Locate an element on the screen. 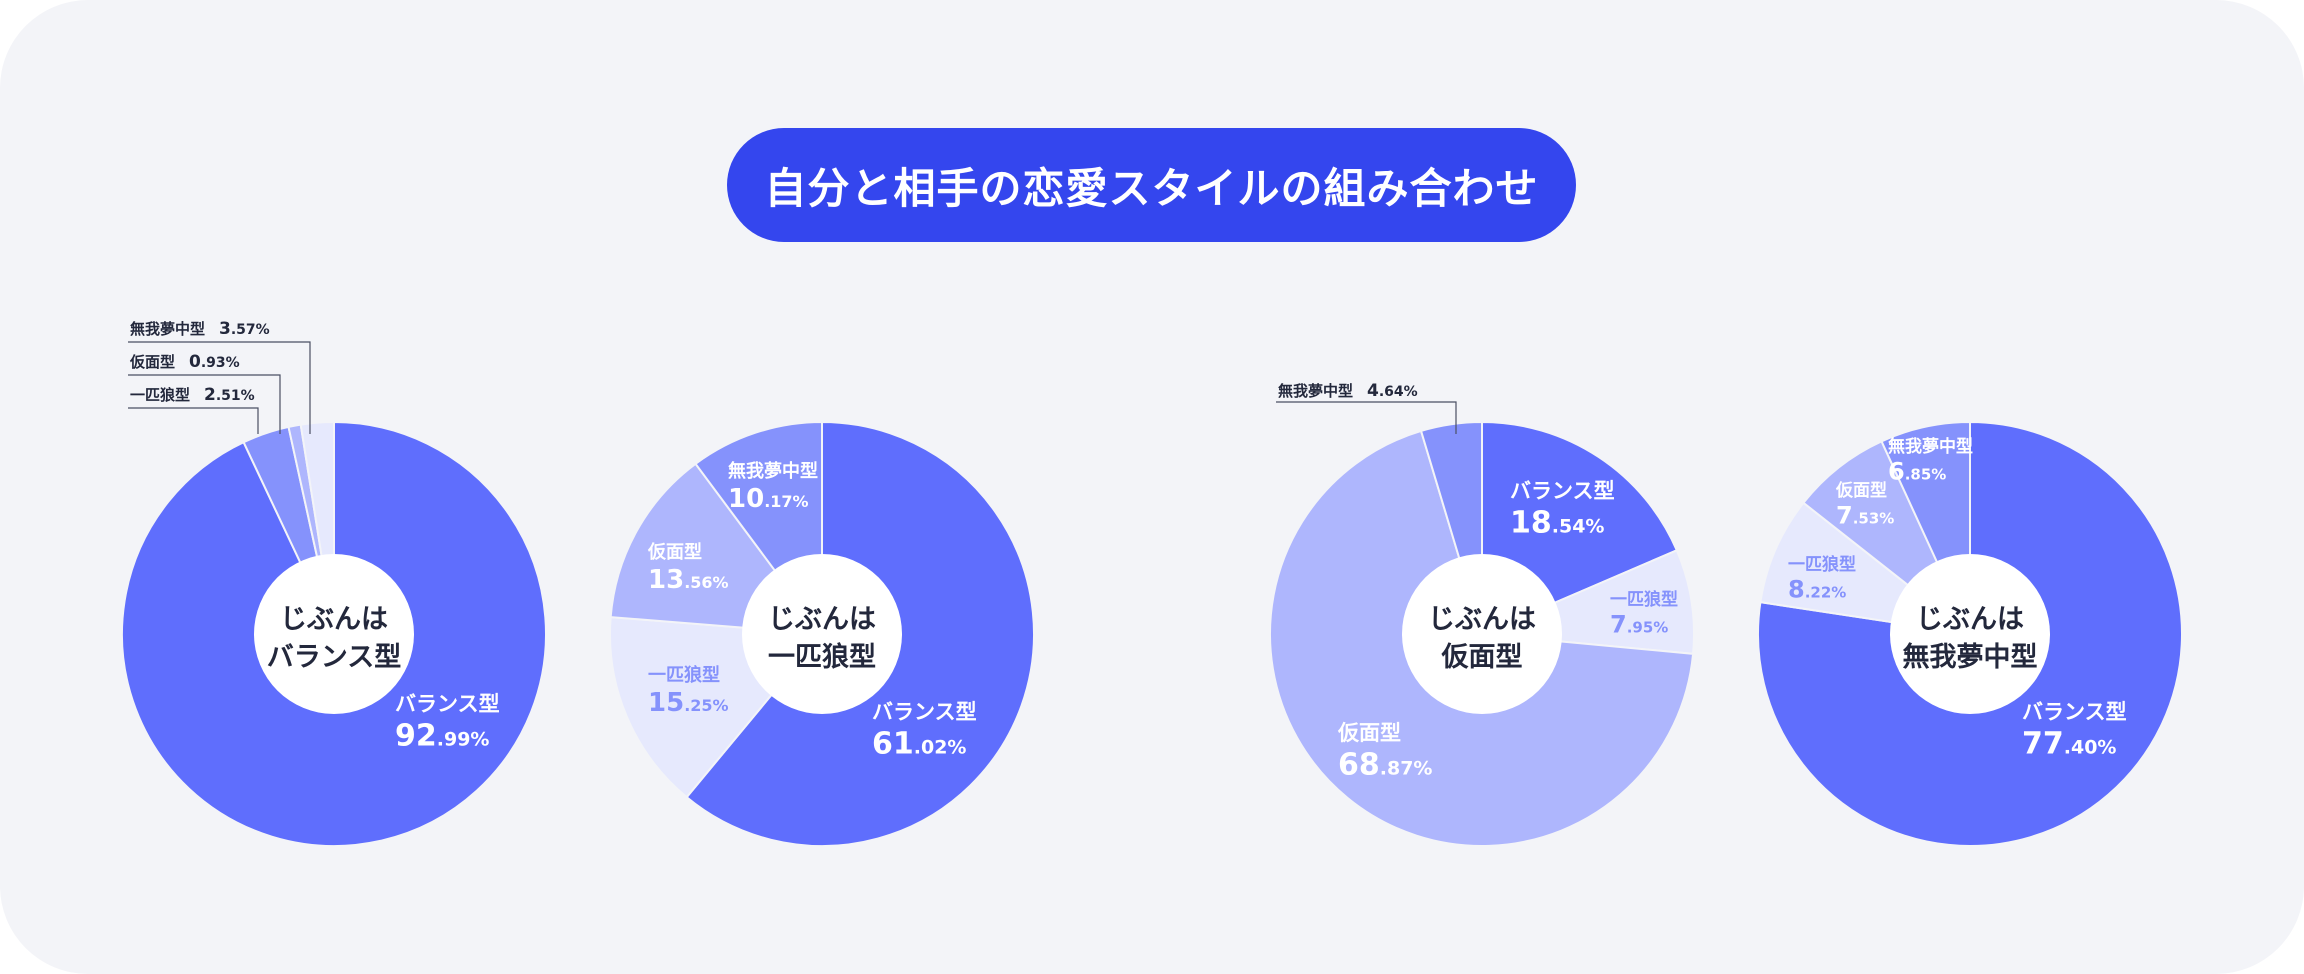 This screenshot has height=974, width=2304. slice-value-balance: 77.40% is located at coordinates (2069, 744).